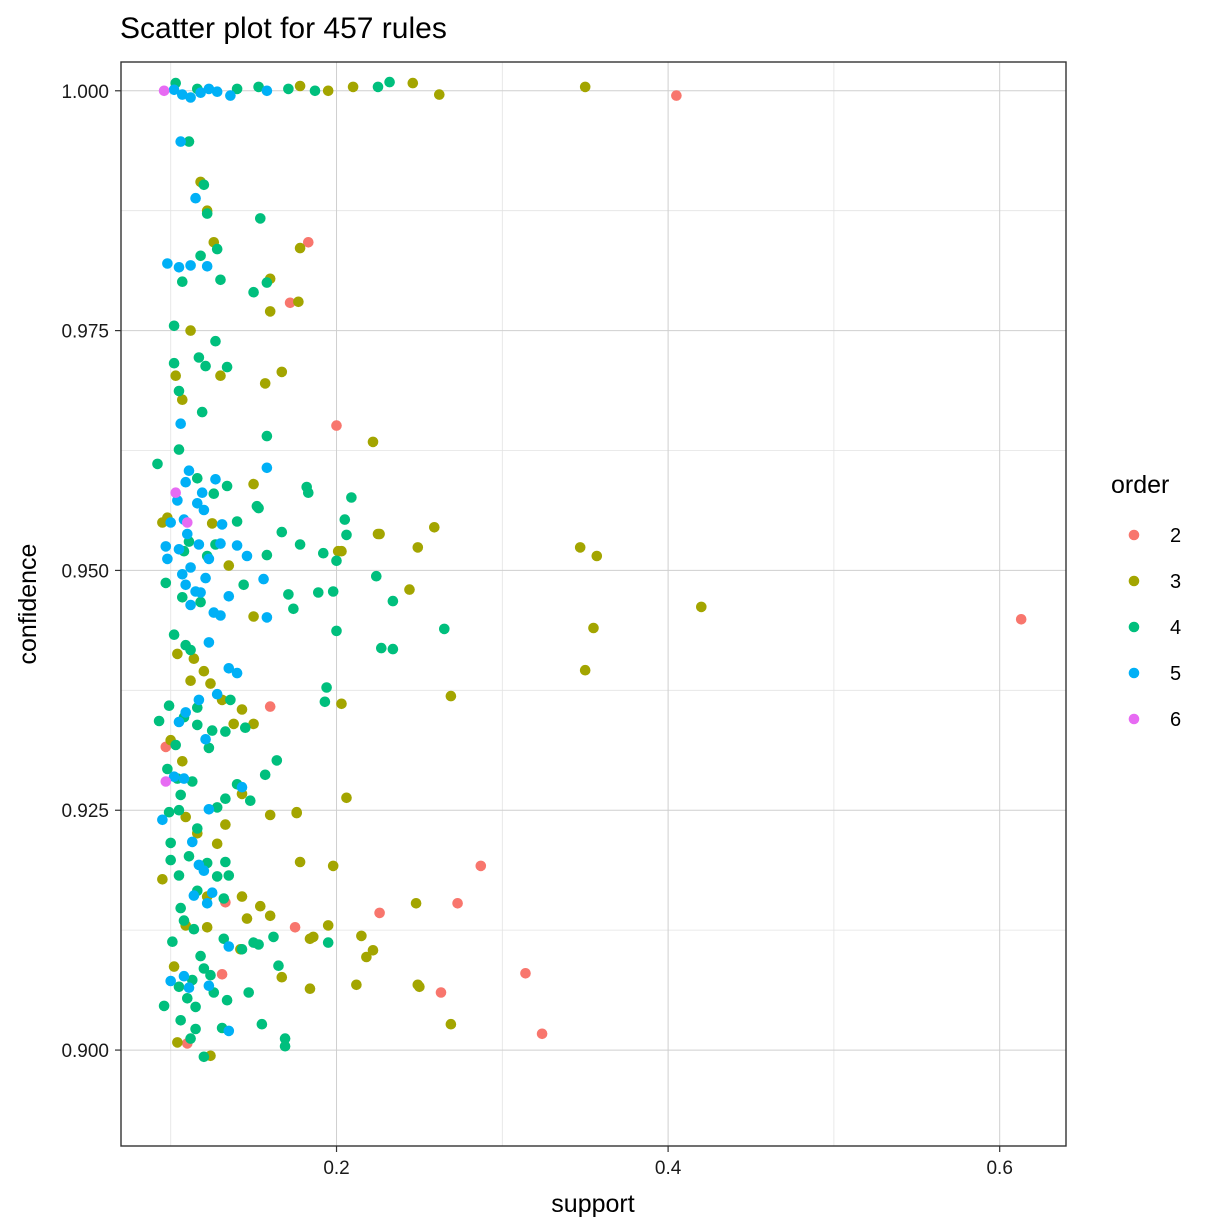  I want to click on x-tick-label: 0.4, so click(668, 1168).